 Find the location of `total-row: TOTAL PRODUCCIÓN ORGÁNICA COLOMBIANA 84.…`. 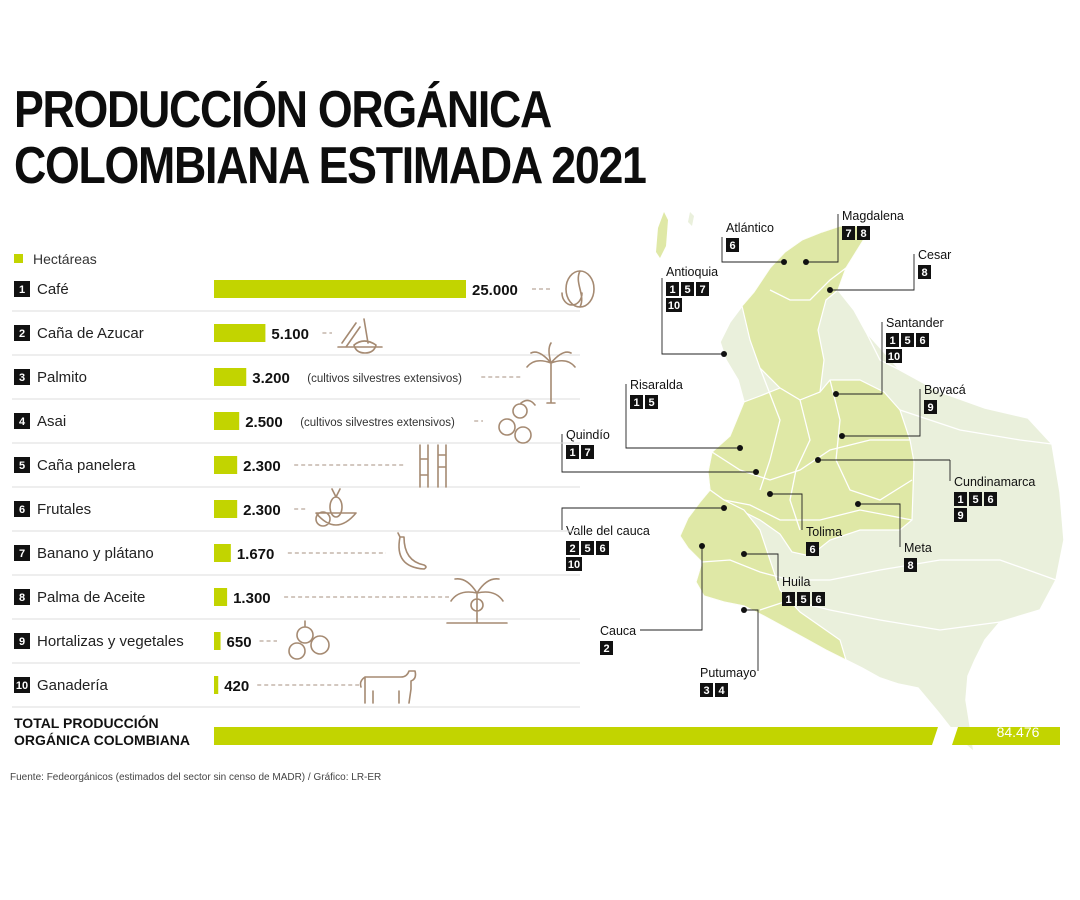

total-row: TOTAL PRODUCCIÓN ORGÁNICA COLOMBIANA 84.… is located at coordinates (537, 731).